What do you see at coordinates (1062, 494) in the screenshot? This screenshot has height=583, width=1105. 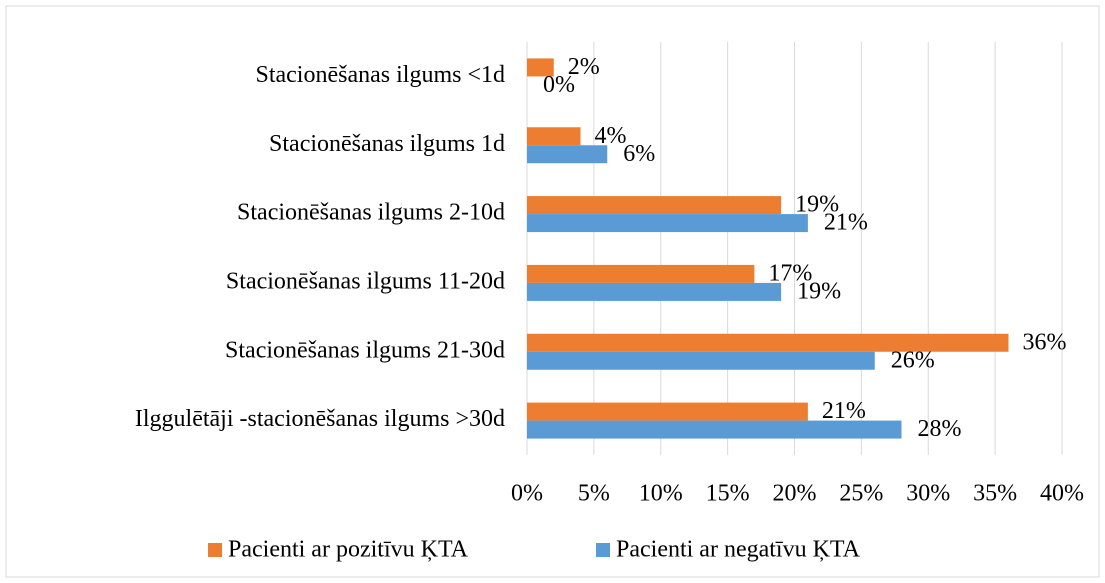 I see `x-tick-label: 40%` at bounding box center [1062, 494].